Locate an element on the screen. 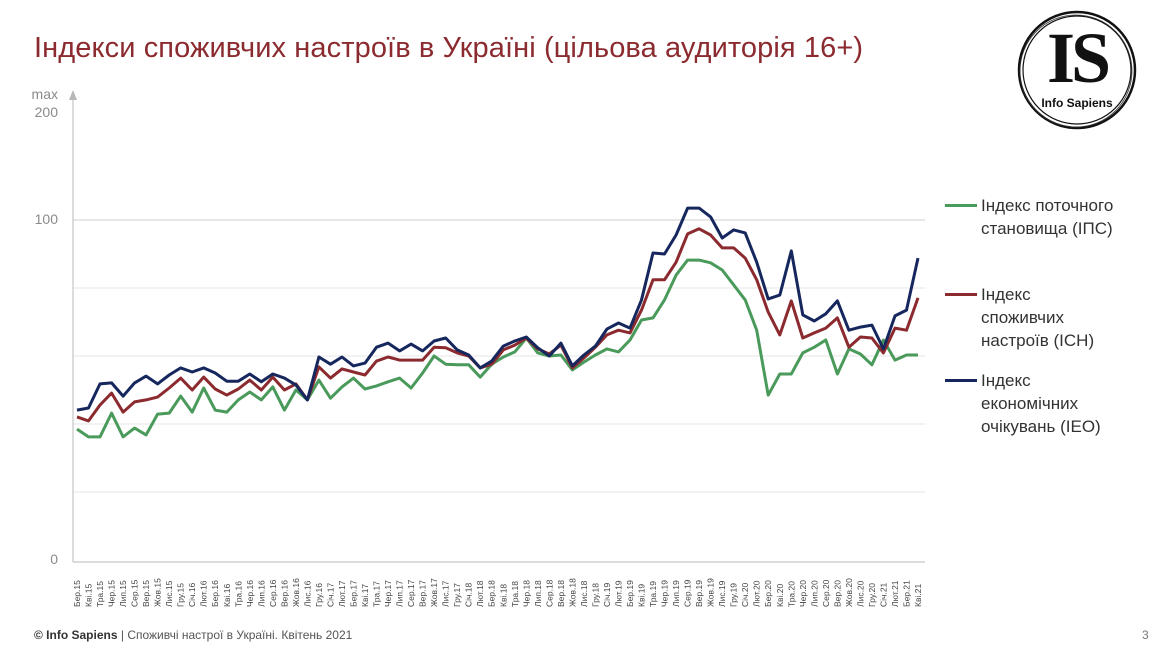 The height and width of the screenshot is (650, 1161). x-axis-label: Лис.17 is located at coordinates (446, 593).